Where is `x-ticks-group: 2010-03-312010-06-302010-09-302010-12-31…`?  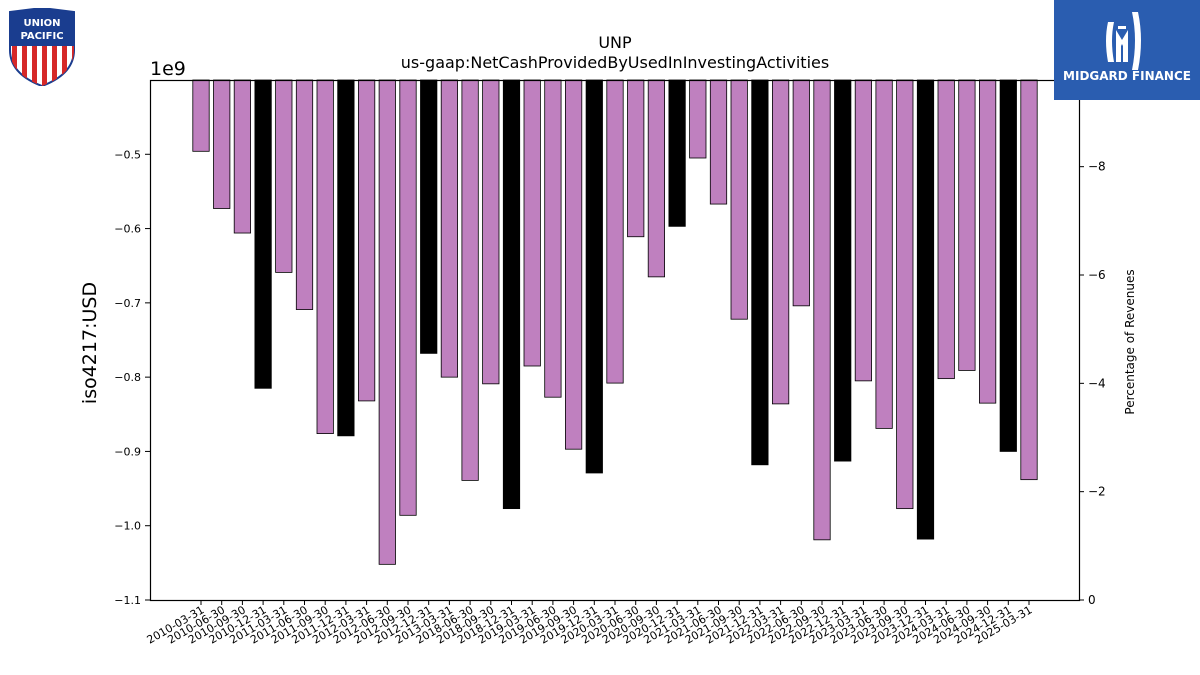
x-ticks-group: 2010-03-312010-06-302010-09-302010-12-31… is located at coordinates (590, 623).